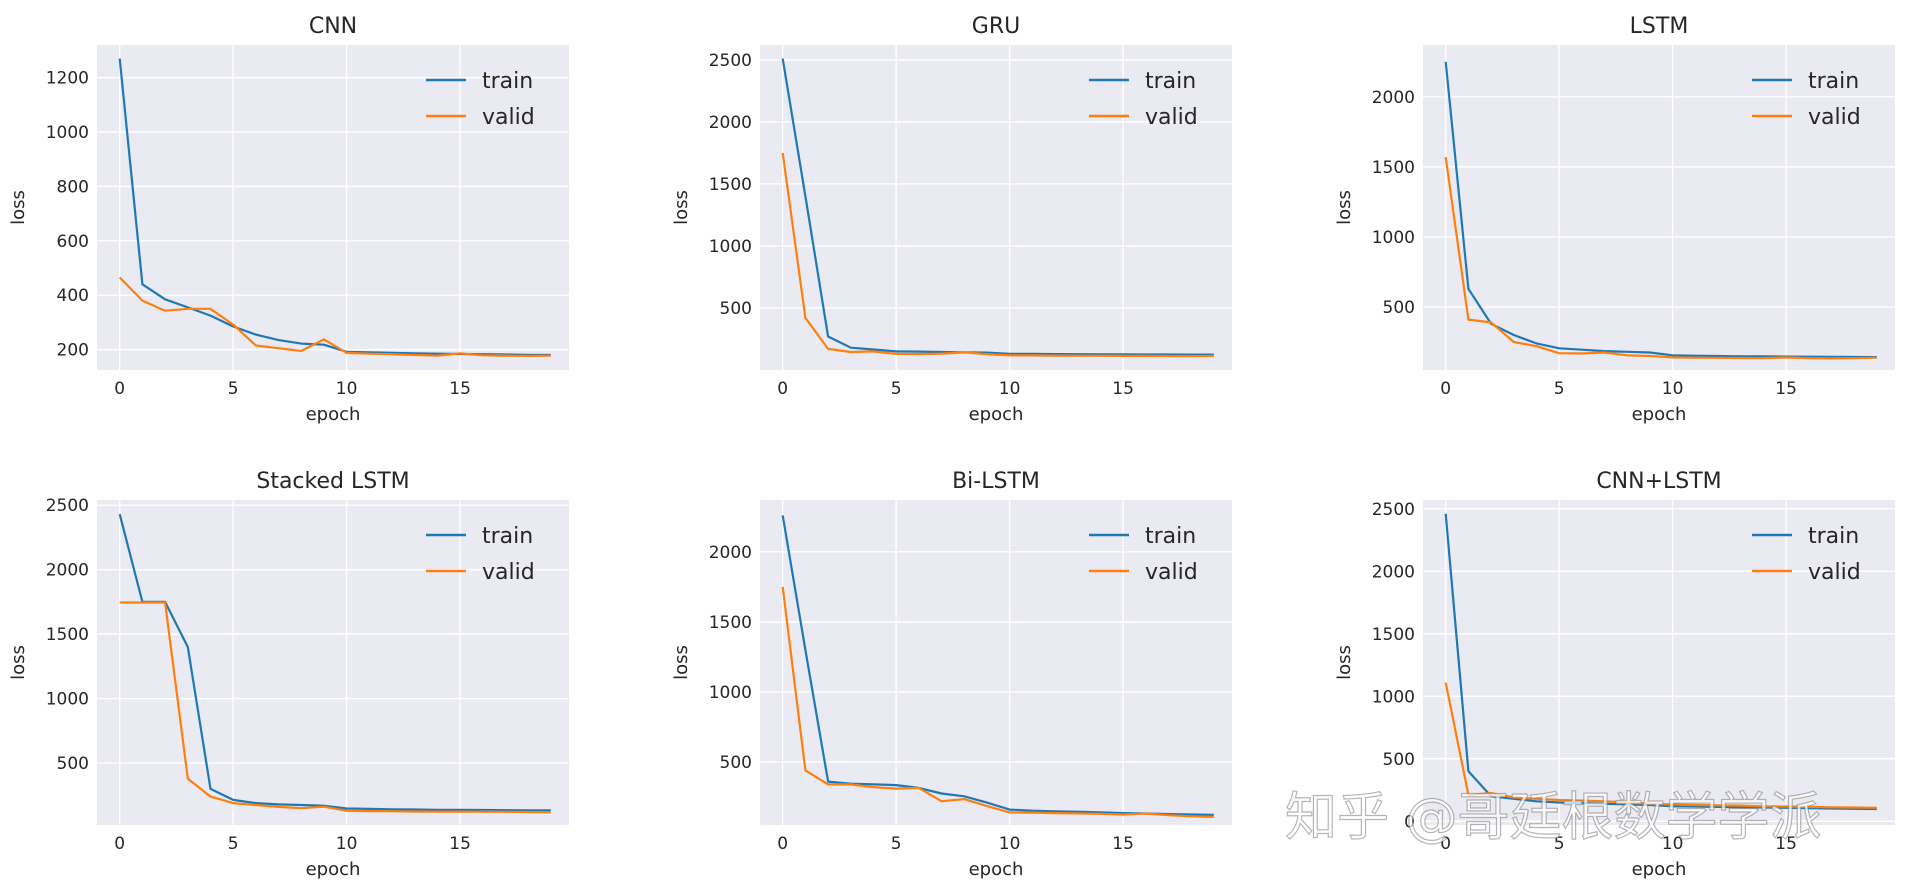 Image resolution: width=1911 pixels, height=895 pixels. What do you see at coordinates (73, 242) in the screenshot?
I see `y-tick-label: 600` at bounding box center [73, 242].